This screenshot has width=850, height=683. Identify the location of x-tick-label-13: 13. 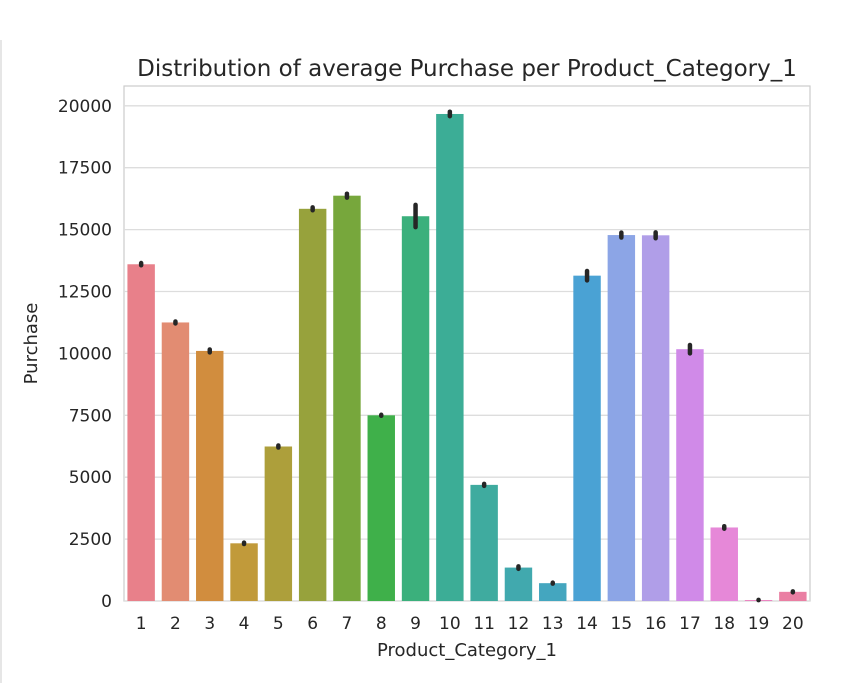
(553, 624).